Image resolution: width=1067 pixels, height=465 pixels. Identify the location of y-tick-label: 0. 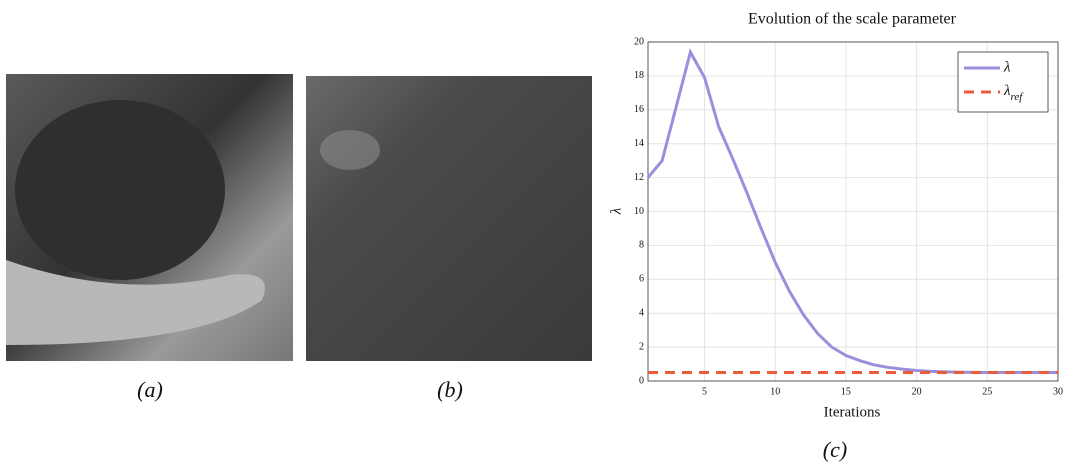
(641, 380).